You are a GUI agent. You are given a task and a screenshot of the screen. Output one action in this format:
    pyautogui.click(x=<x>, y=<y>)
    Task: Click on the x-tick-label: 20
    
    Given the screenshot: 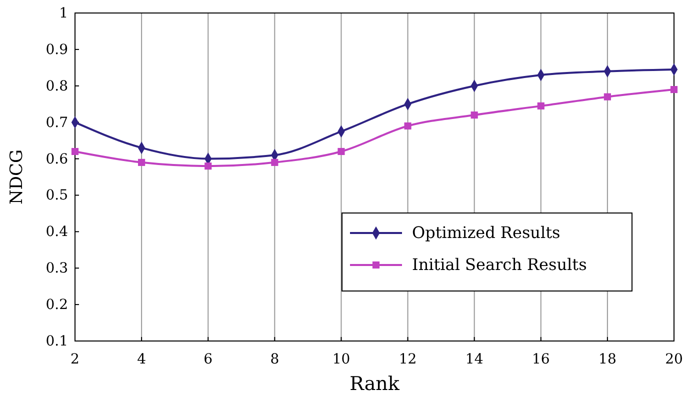 What is the action you would take?
    pyautogui.click(x=674, y=359)
    